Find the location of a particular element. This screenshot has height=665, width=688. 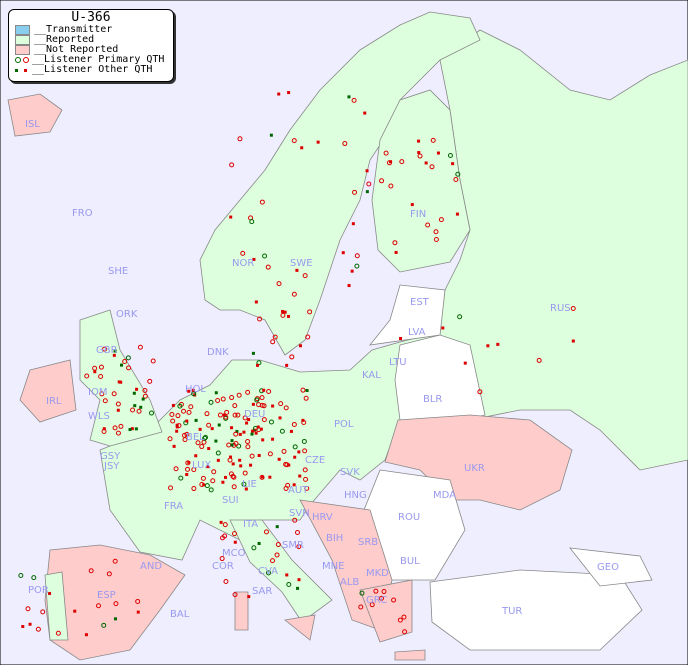

country-label-ltu: LTU is located at coordinates (398, 362).